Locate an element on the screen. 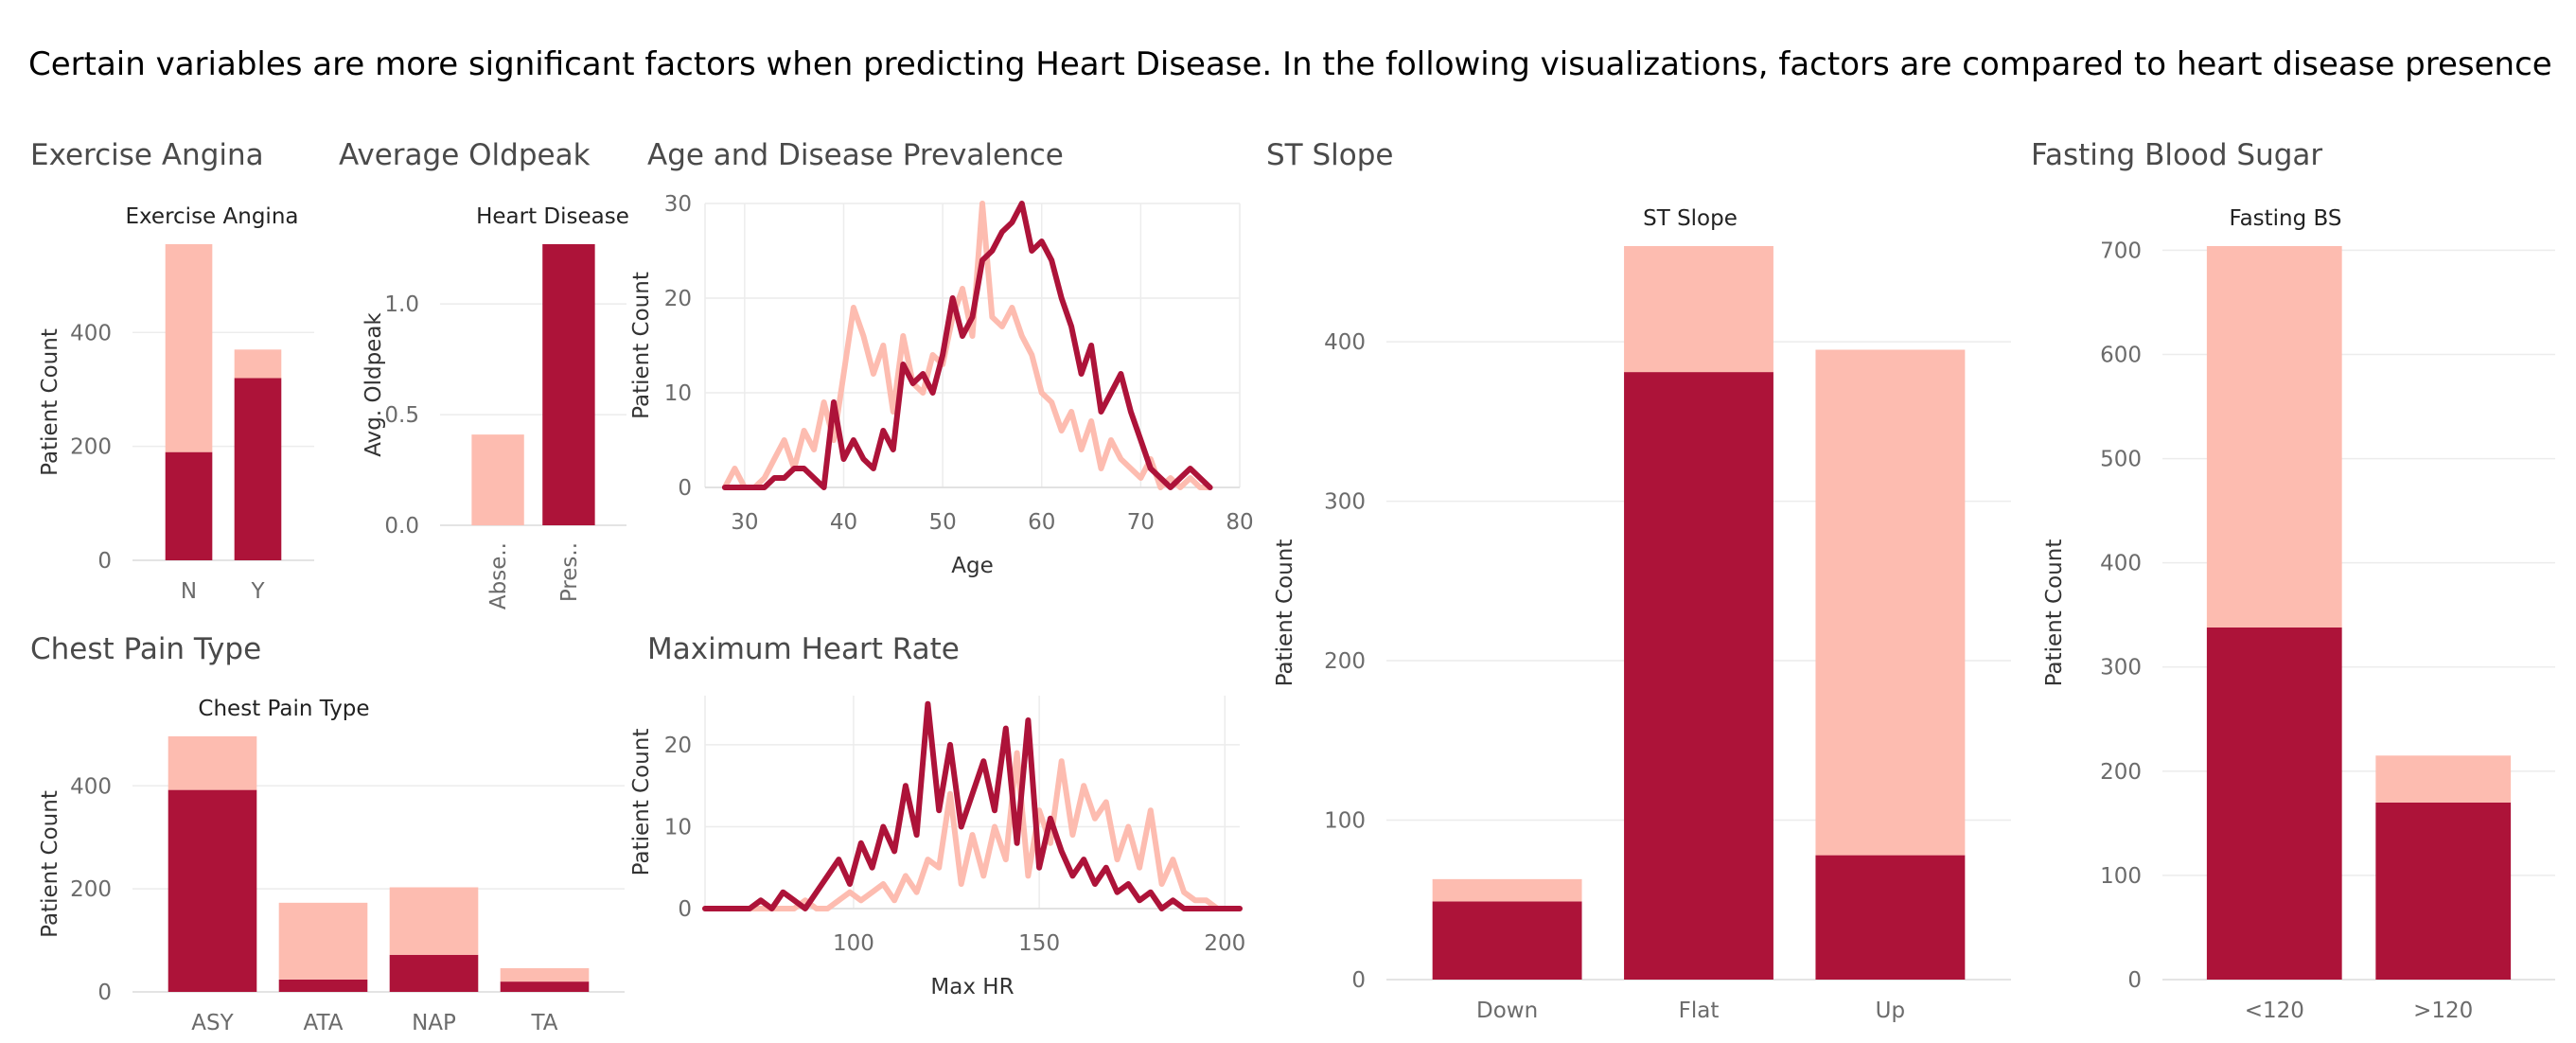 The height and width of the screenshot is (1043, 2576). average_oldpeak-y-tick: 0.5 is located at coordinates (401, 415).